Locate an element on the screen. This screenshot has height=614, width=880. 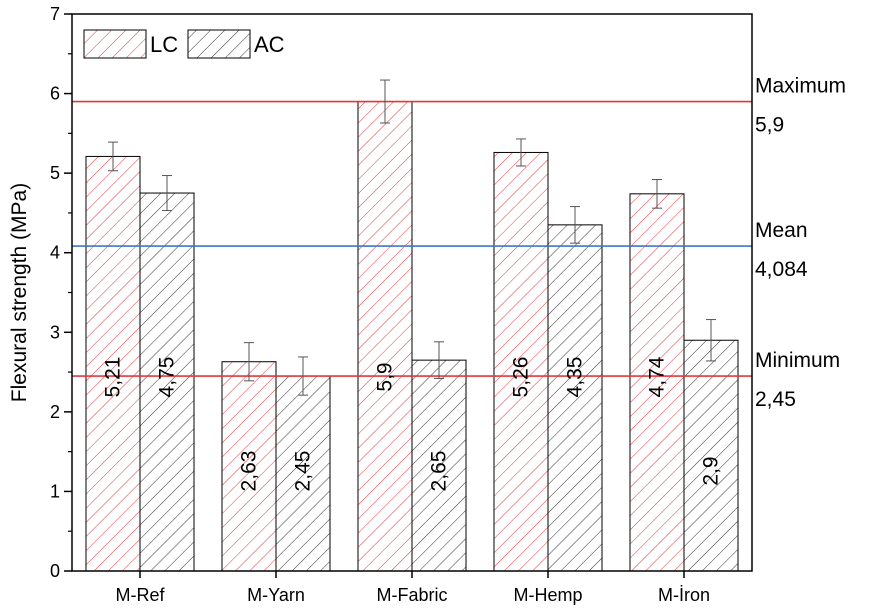
data-label-ac-m-yarn: 2,45 is located at coordinates (303, 471).